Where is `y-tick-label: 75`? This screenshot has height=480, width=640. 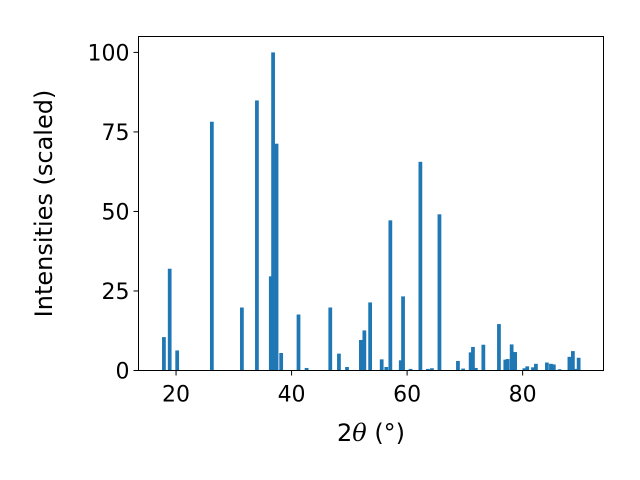 y-tick-label: 75 is located at coordinates (116, 133).